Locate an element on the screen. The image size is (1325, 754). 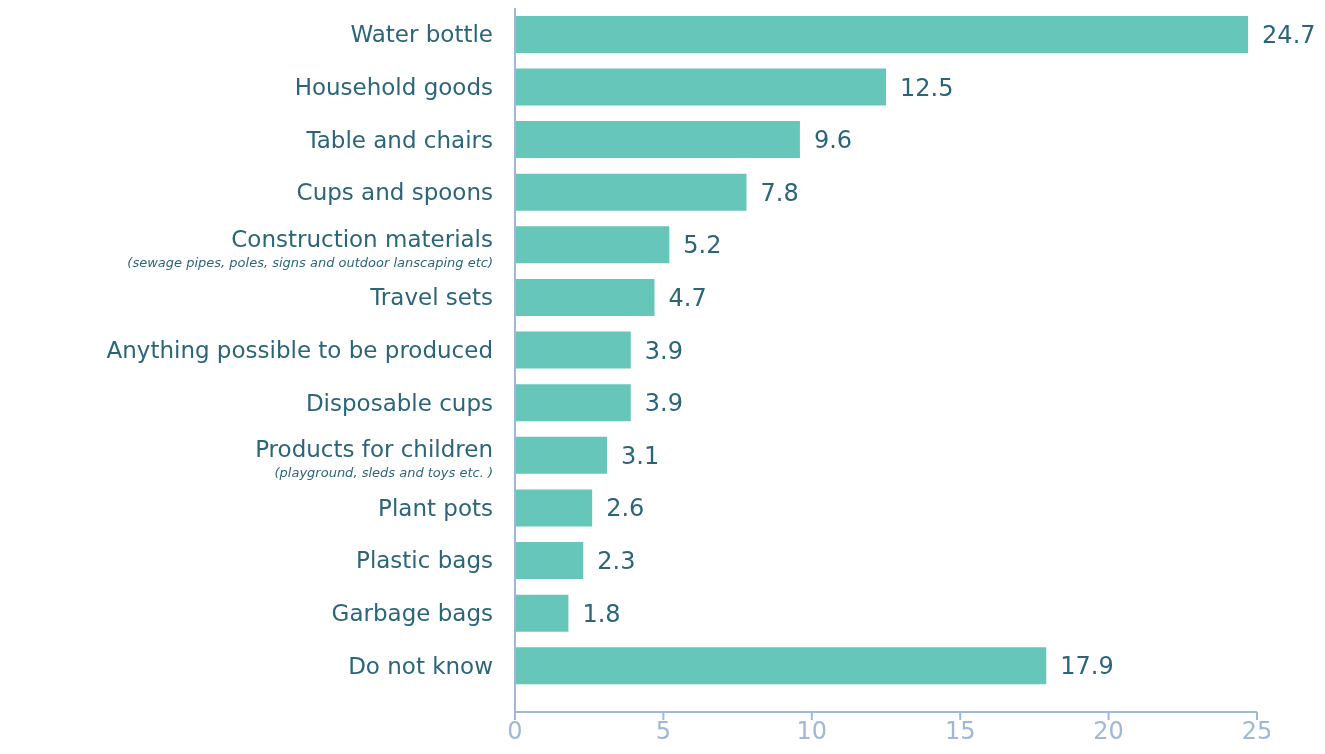
y-tick-label: Plant pots is located at coordinates (435, 507).